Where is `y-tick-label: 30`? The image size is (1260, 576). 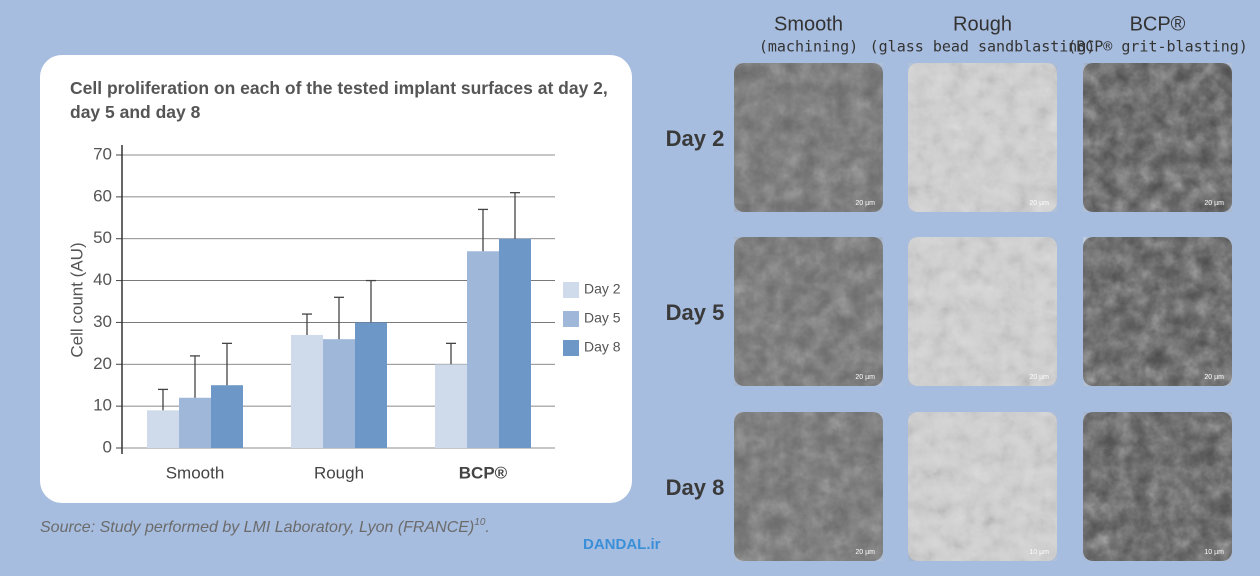 y-tick-label: 30 is located at coordinates (102, 321).